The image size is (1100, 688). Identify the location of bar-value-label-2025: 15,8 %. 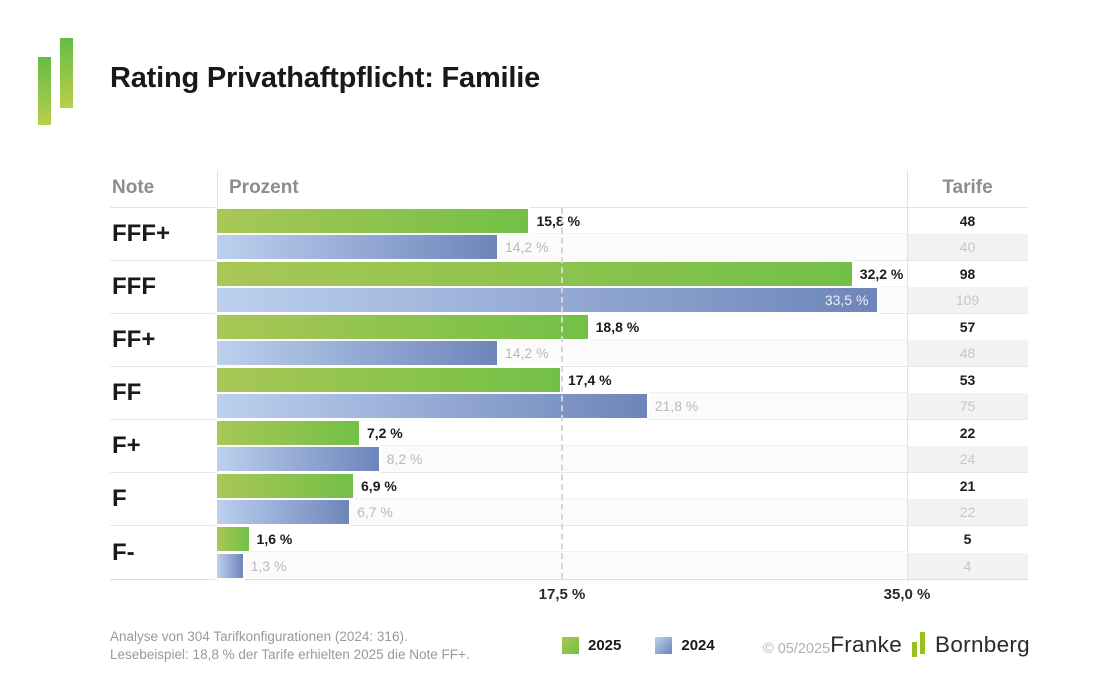
(558, 221).